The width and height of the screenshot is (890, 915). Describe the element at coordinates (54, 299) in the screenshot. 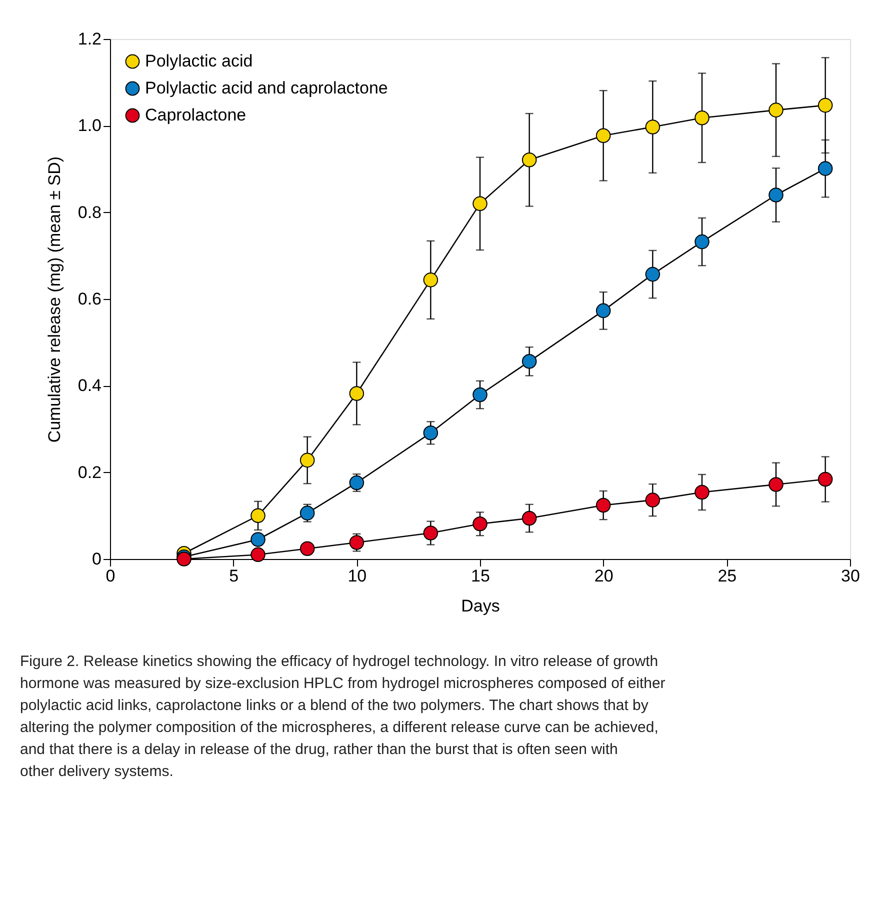

I see `y-axis-title: Cumulative release (mg) (mean ± SD)` at that location.